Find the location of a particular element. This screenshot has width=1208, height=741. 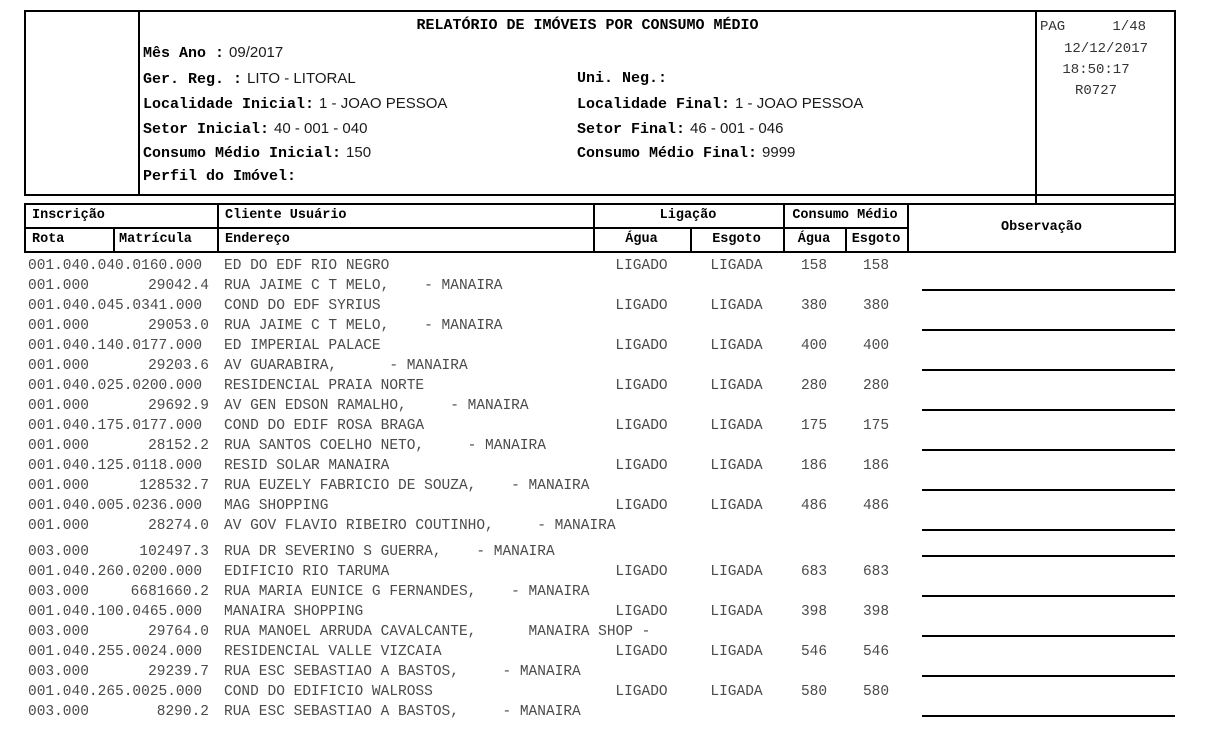

row-cliente: ED DO EDF RIO NEGRO is located at coordinates (307, 266).